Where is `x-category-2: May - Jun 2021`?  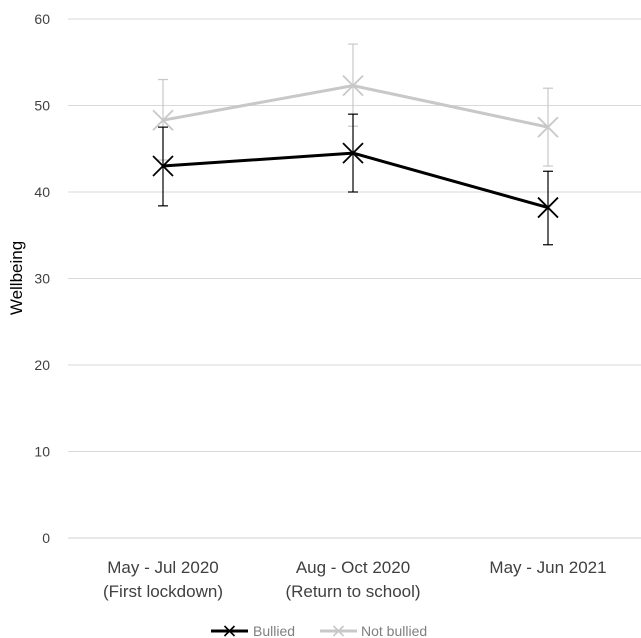 x-category-2: May - Jun 2021 is located at coordinates (547, 567).